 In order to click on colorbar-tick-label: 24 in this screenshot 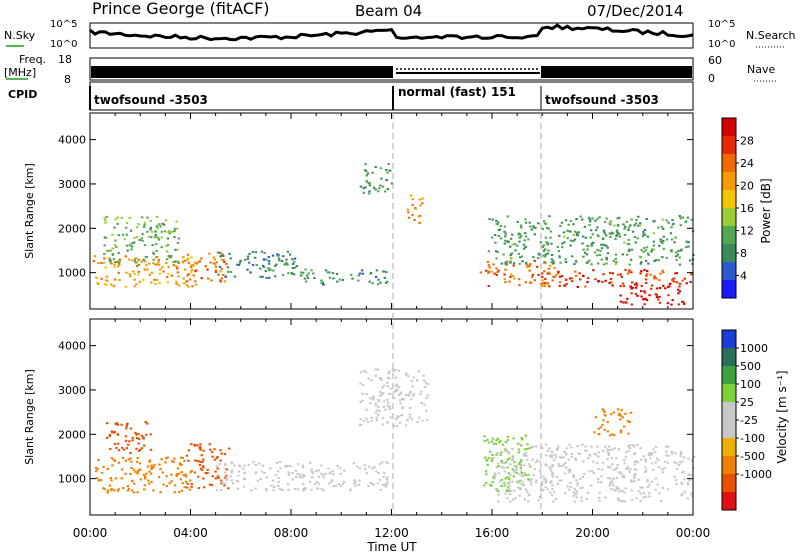, I will do `click(747, 163)`.